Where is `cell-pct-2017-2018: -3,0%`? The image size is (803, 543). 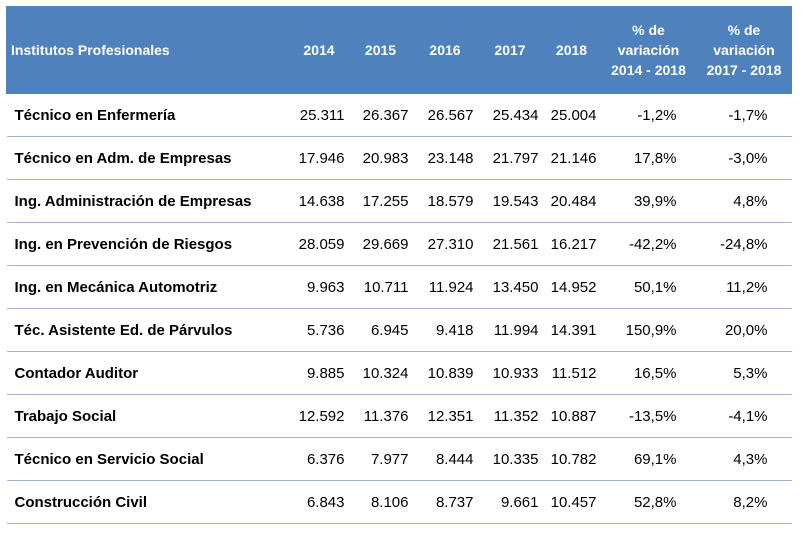 cell-pct-2017-2018: -3,0% is located at coordinates (744, 158).